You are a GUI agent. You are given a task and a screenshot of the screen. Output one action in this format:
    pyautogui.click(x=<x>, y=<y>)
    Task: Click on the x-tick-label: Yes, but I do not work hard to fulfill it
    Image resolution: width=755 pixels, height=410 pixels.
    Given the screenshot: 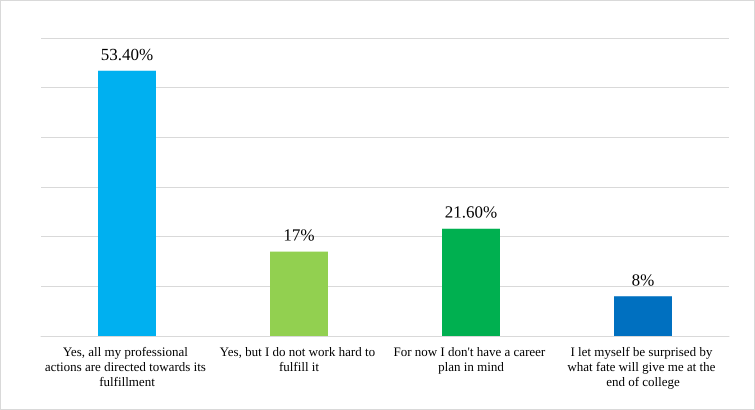 What is the action you would take?
    pyautogui.click(x=299, y=359)
    